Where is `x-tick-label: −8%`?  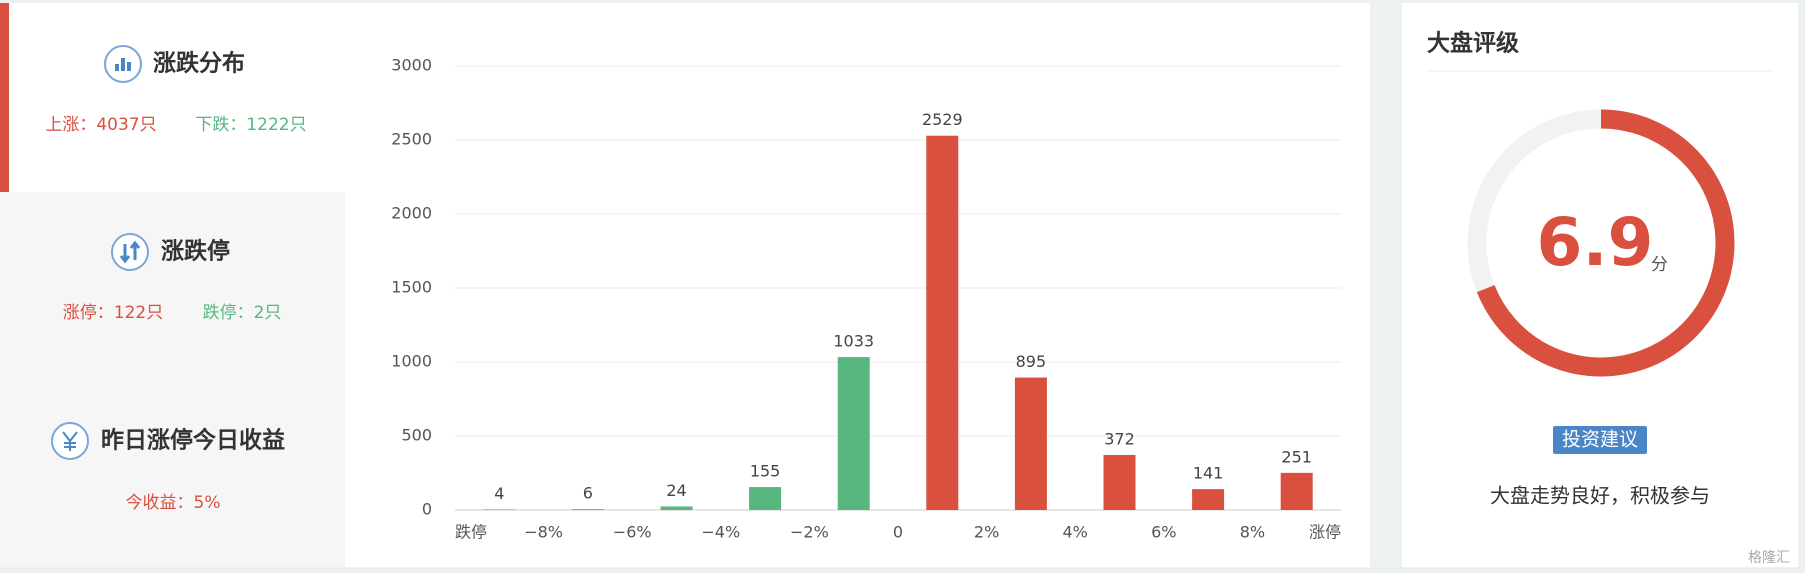 x-tick-label: −8% is located at coordinates (543, 532).